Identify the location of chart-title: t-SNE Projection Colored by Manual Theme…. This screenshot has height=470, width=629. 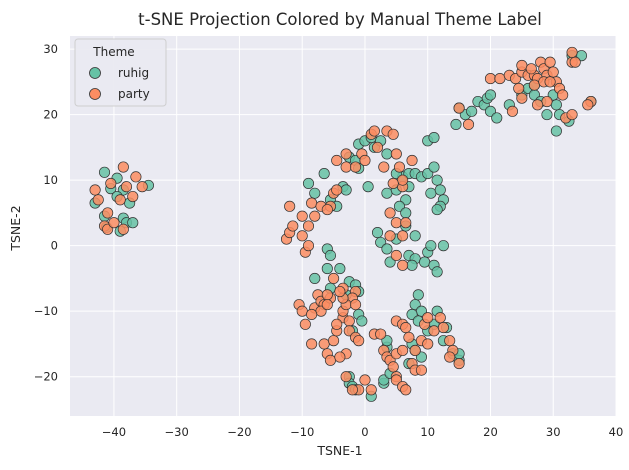
(340, 19).